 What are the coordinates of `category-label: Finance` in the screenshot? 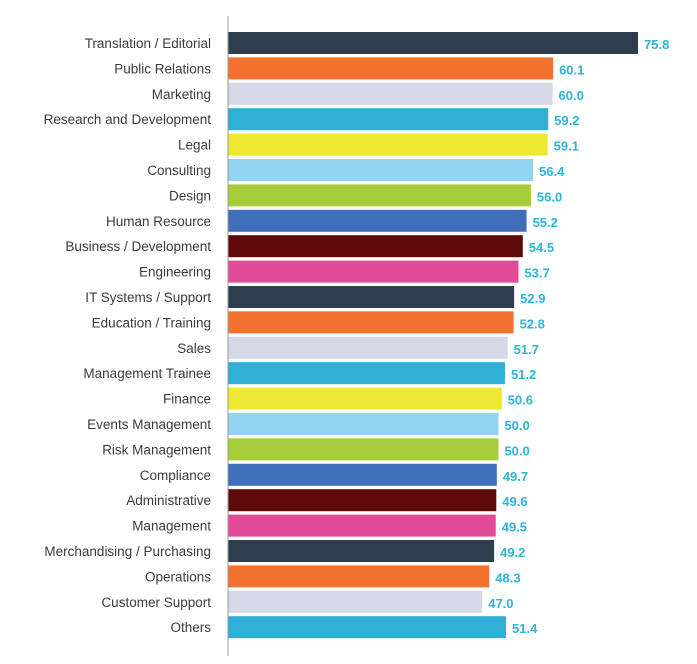 It's located at (187, 399).